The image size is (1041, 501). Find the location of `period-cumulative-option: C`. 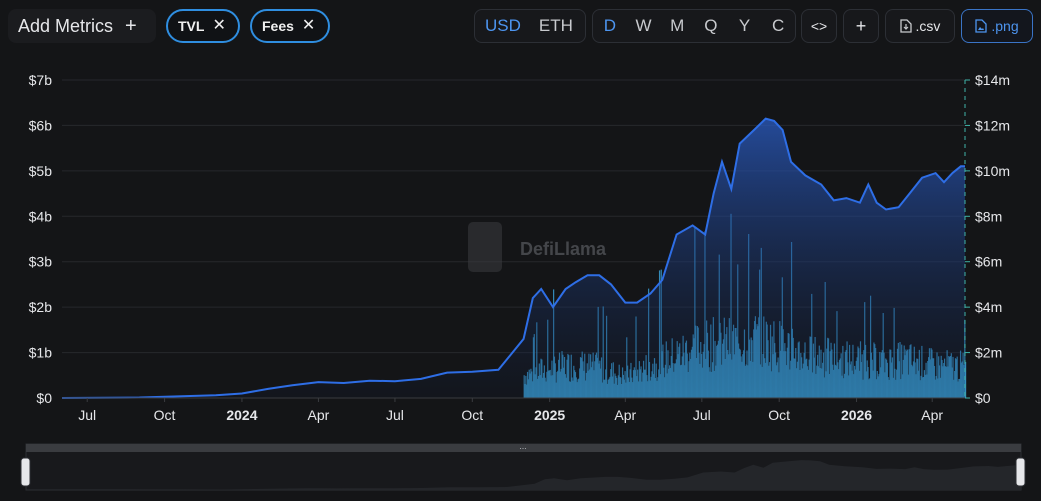

period-cumulative-option: C is located at coordinates (778, 25).